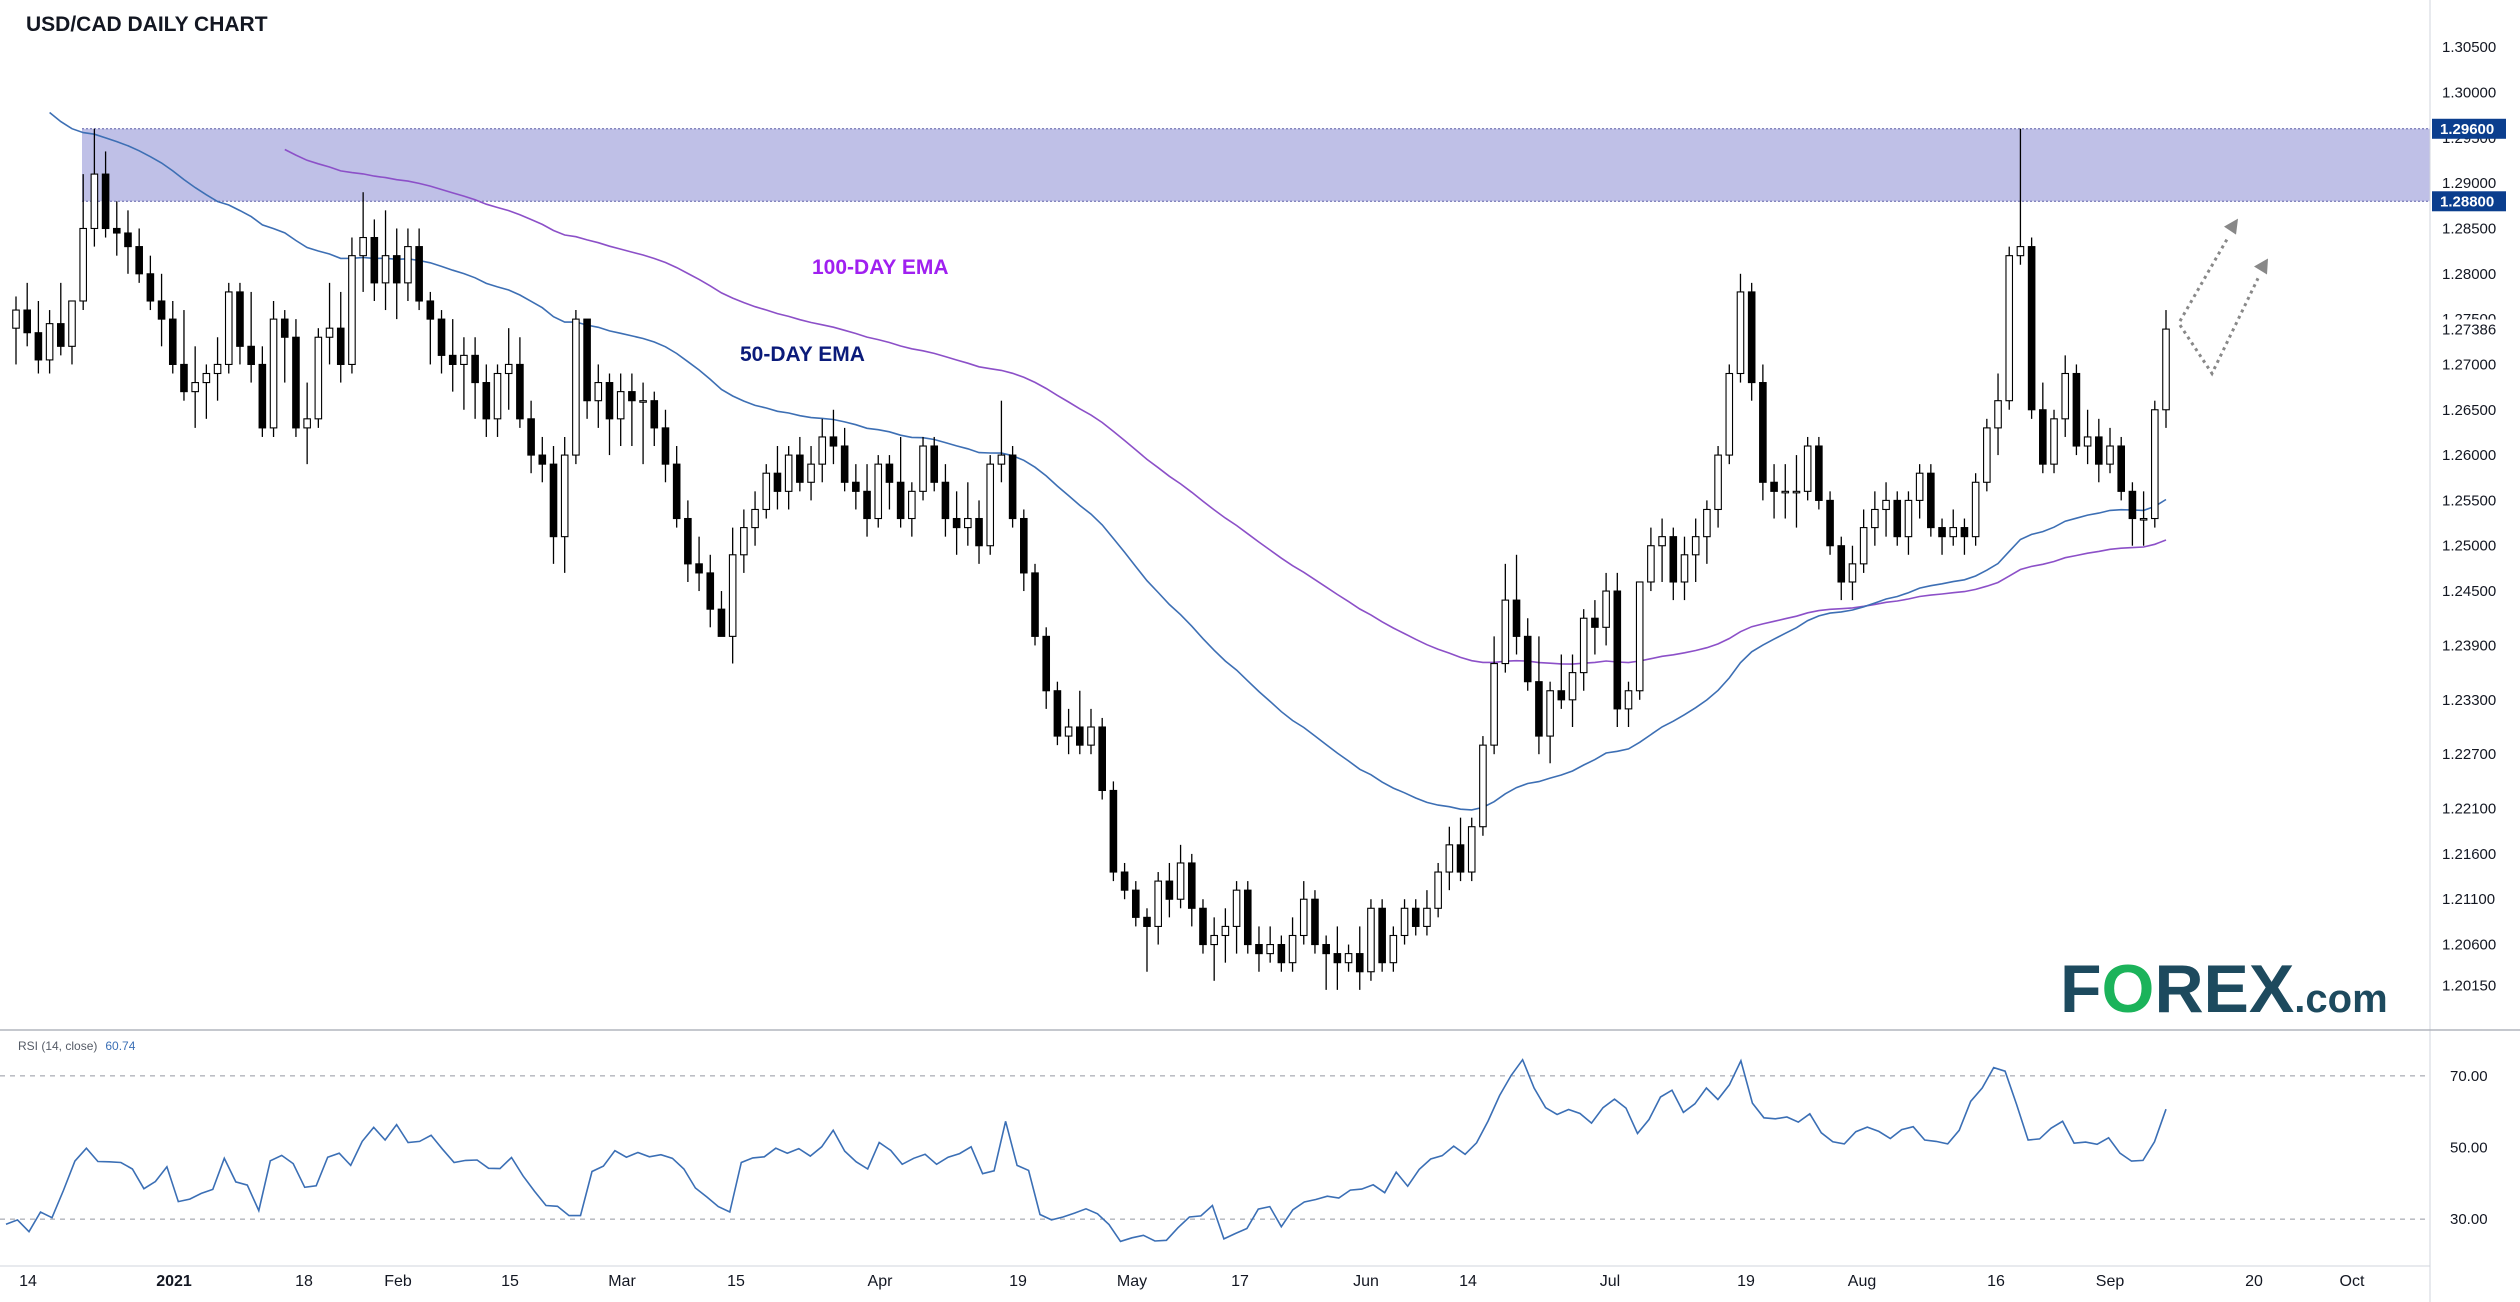  What do you see at coordinates (2469, 228) in the screenshot?
I see `y-tick-label: 1.28500` at bounding box center [2469, 228].